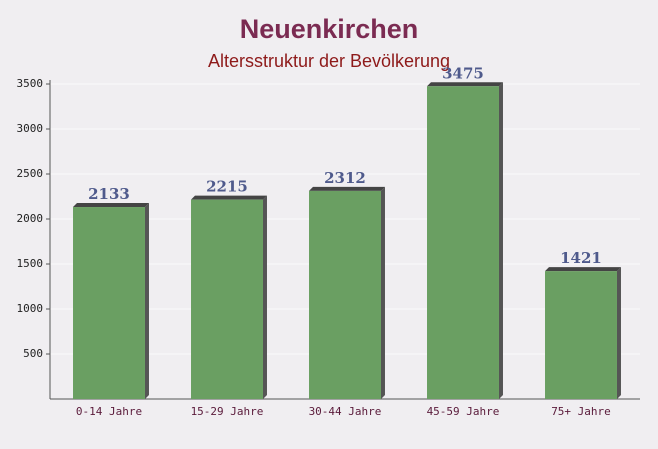 This screenshot has height=449, width=658. I want to click on y-tick-label: 3000, so click(30, 128).